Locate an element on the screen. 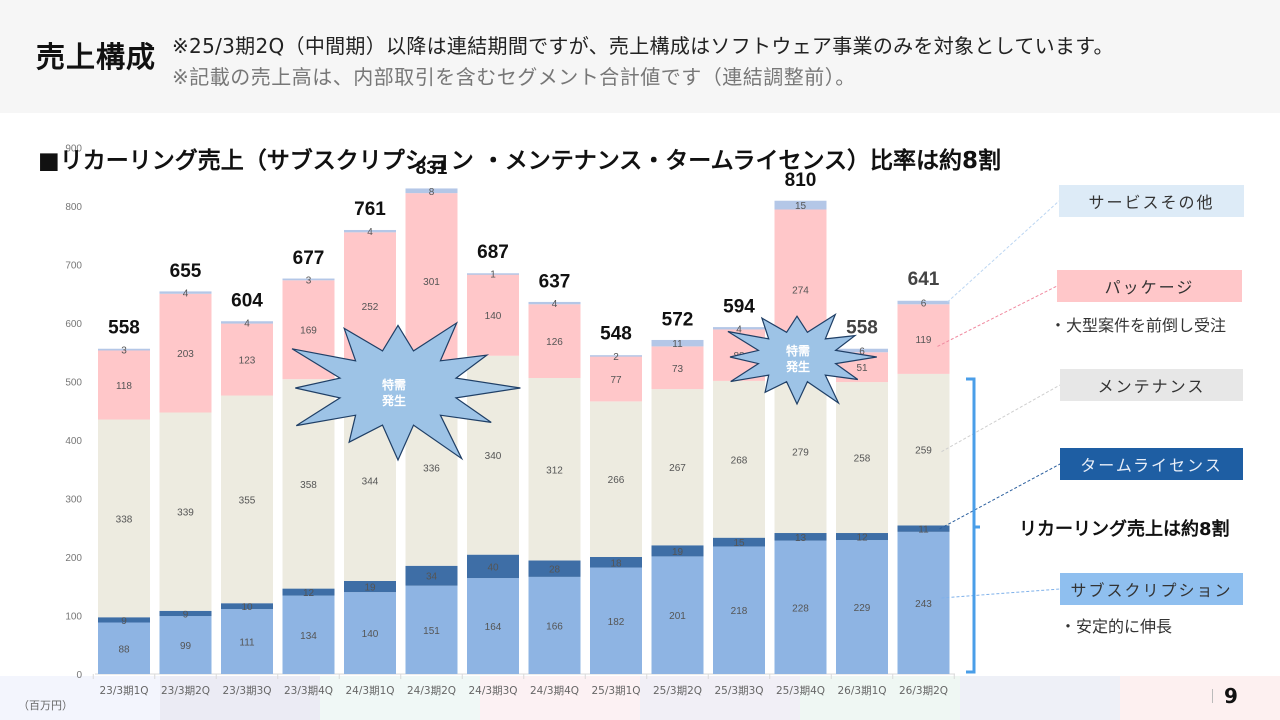 The width and height of the screenshot is (1280, 720). x-category-label: 25/3期1Q is located at coordinates (615, 691).